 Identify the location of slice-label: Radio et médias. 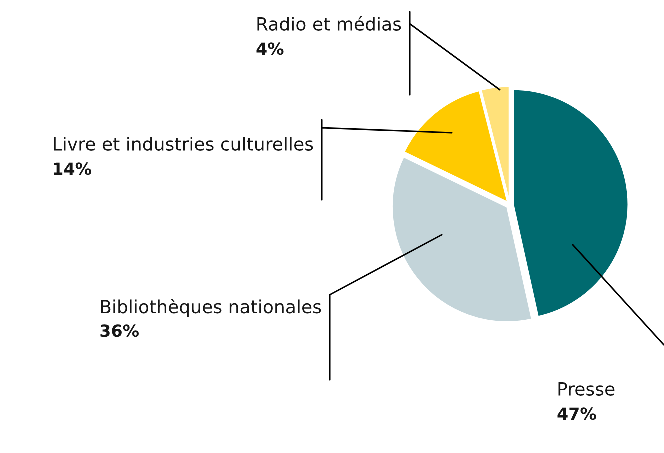
(330, 23).